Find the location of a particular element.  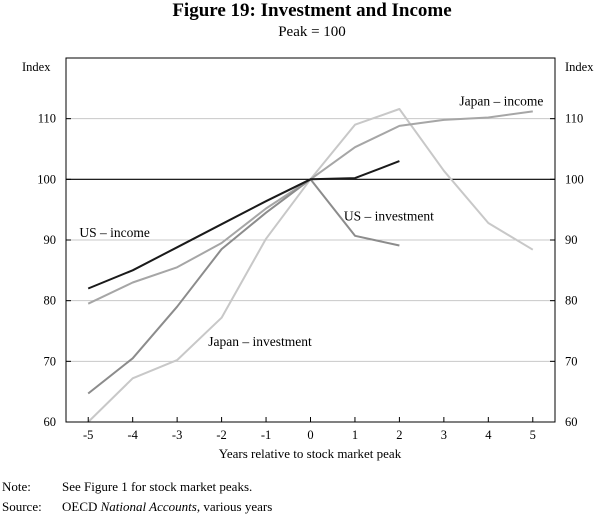

y-tick-label-right: 90 is located at coordinates (571, 240).